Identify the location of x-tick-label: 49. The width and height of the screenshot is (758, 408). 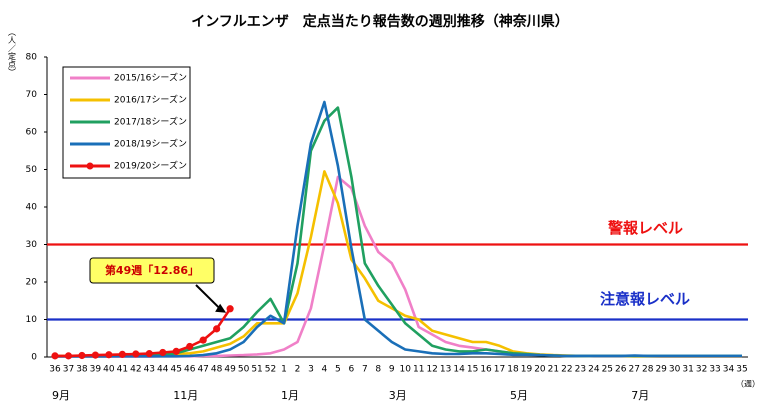
(230, 370).